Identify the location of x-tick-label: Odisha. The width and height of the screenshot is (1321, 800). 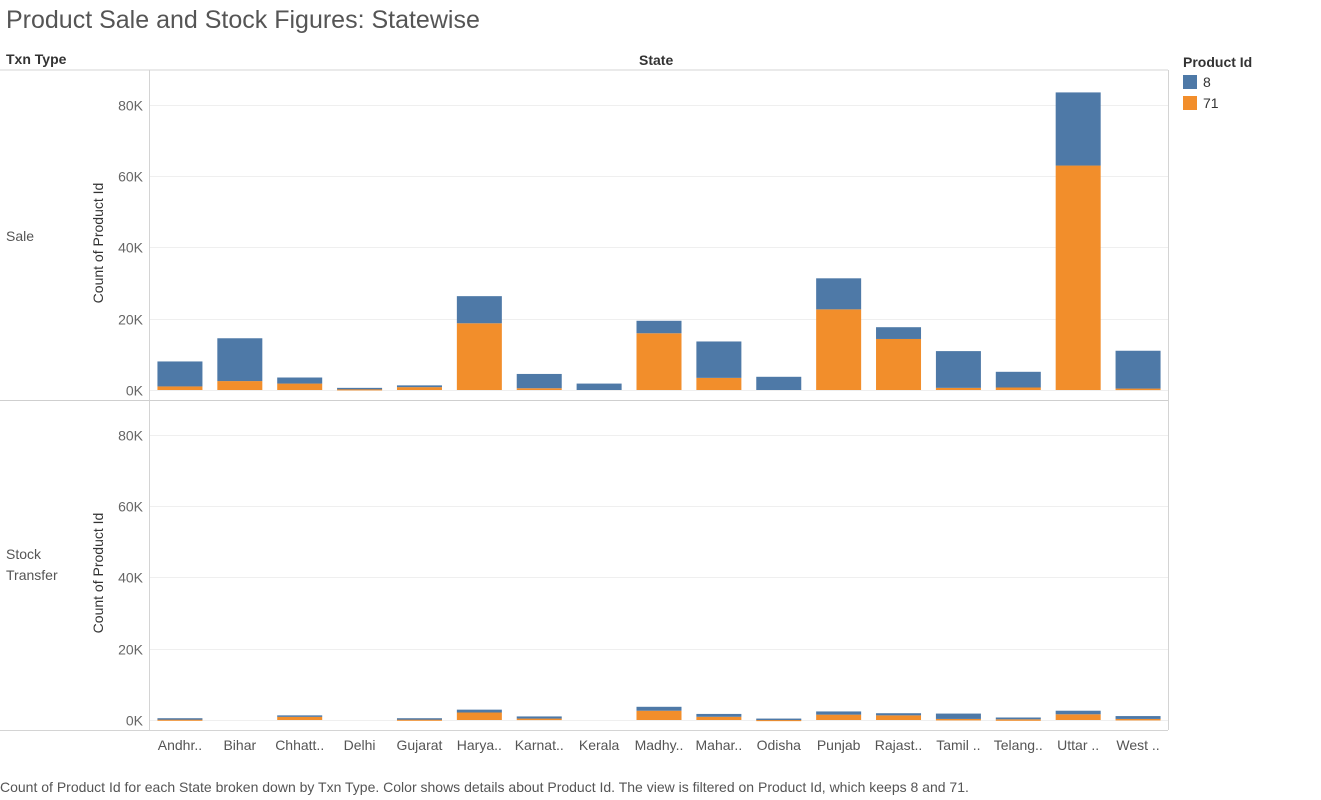
(779, 745).